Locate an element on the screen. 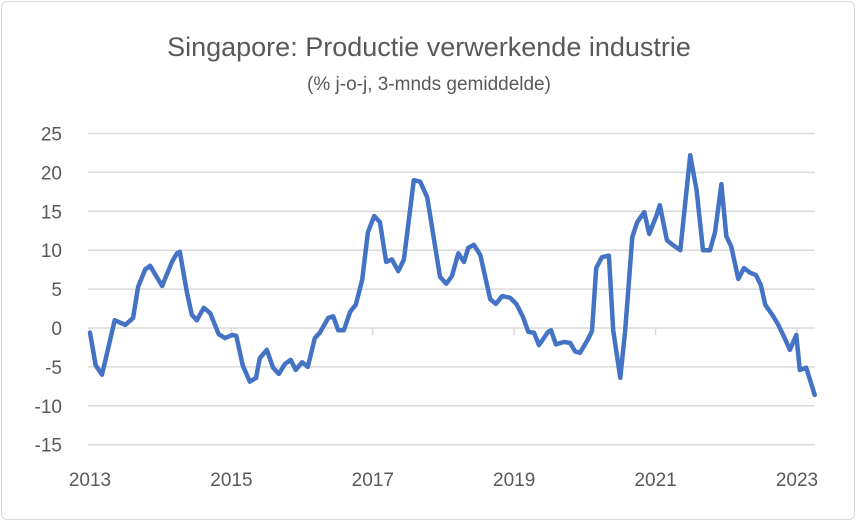 This screenshot has width=858, height=523. y-tick-label: 10 is located at coordinates (51, 251).